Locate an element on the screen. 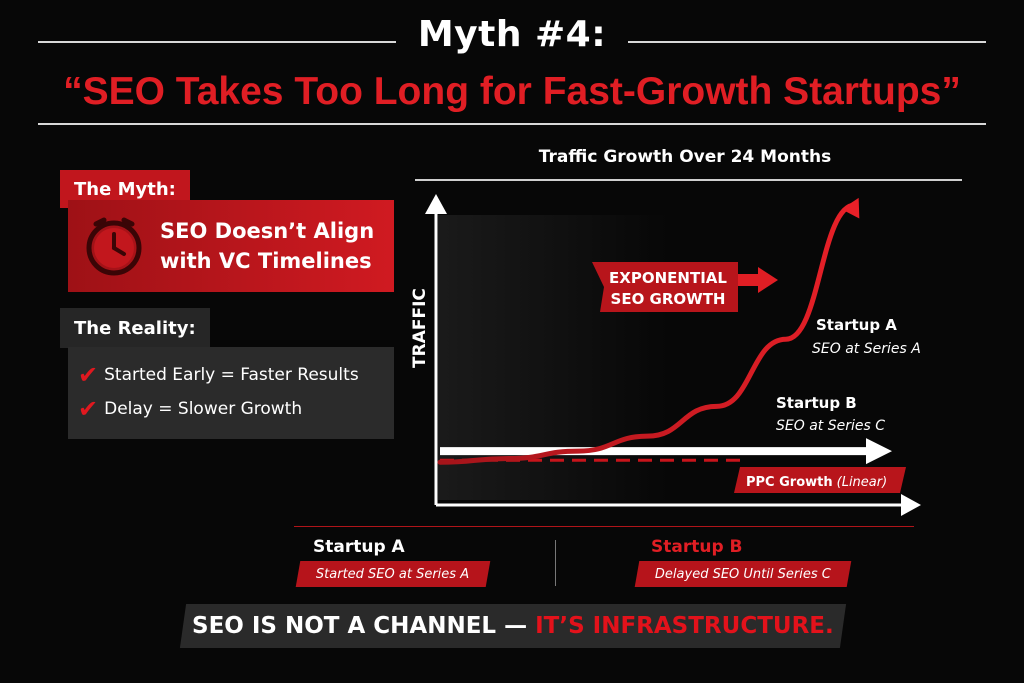 This screenshot has height=683, width=1024. y-axis-label: TRAFFIC is located at coordinates (420, 328).